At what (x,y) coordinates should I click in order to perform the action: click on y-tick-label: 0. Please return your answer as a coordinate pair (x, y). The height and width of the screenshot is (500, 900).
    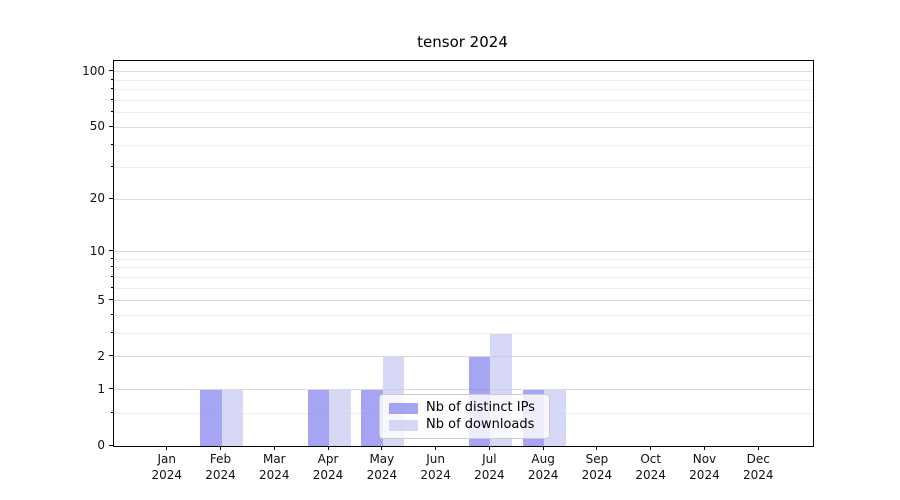
    Looking at the image, I should click on (101, 445).